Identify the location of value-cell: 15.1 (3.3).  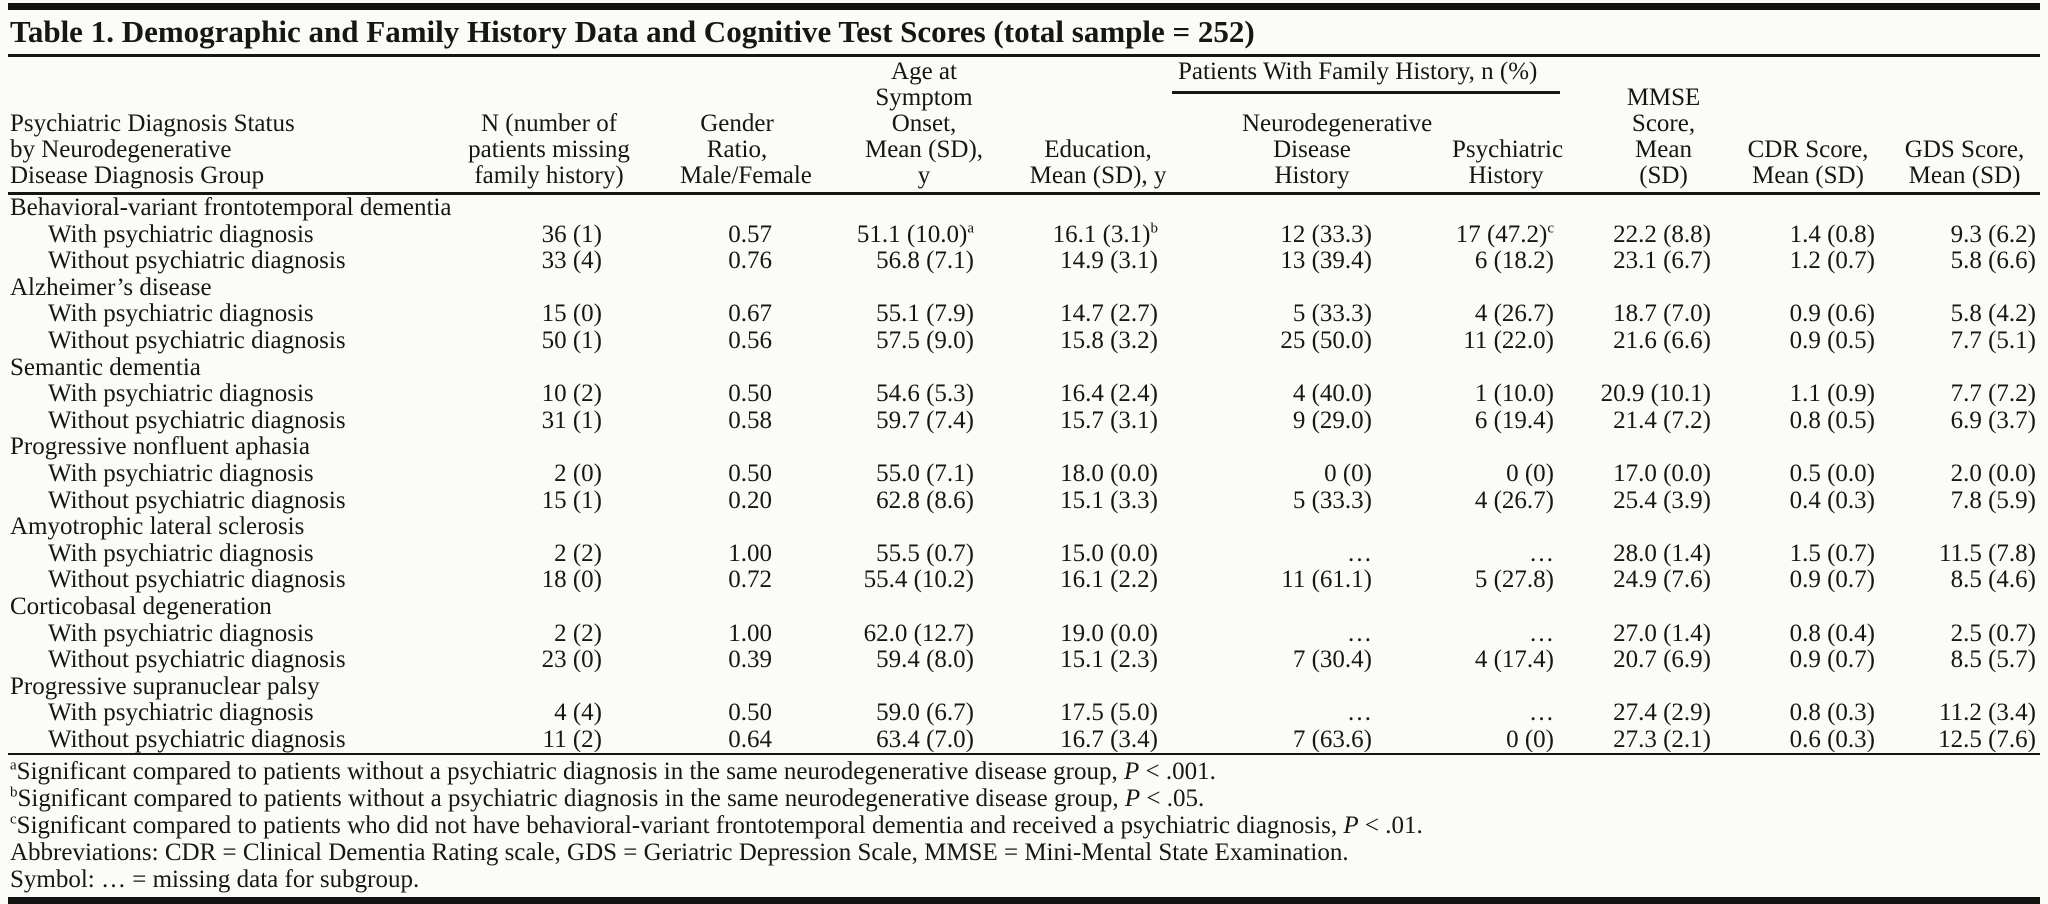
(1109, 500).